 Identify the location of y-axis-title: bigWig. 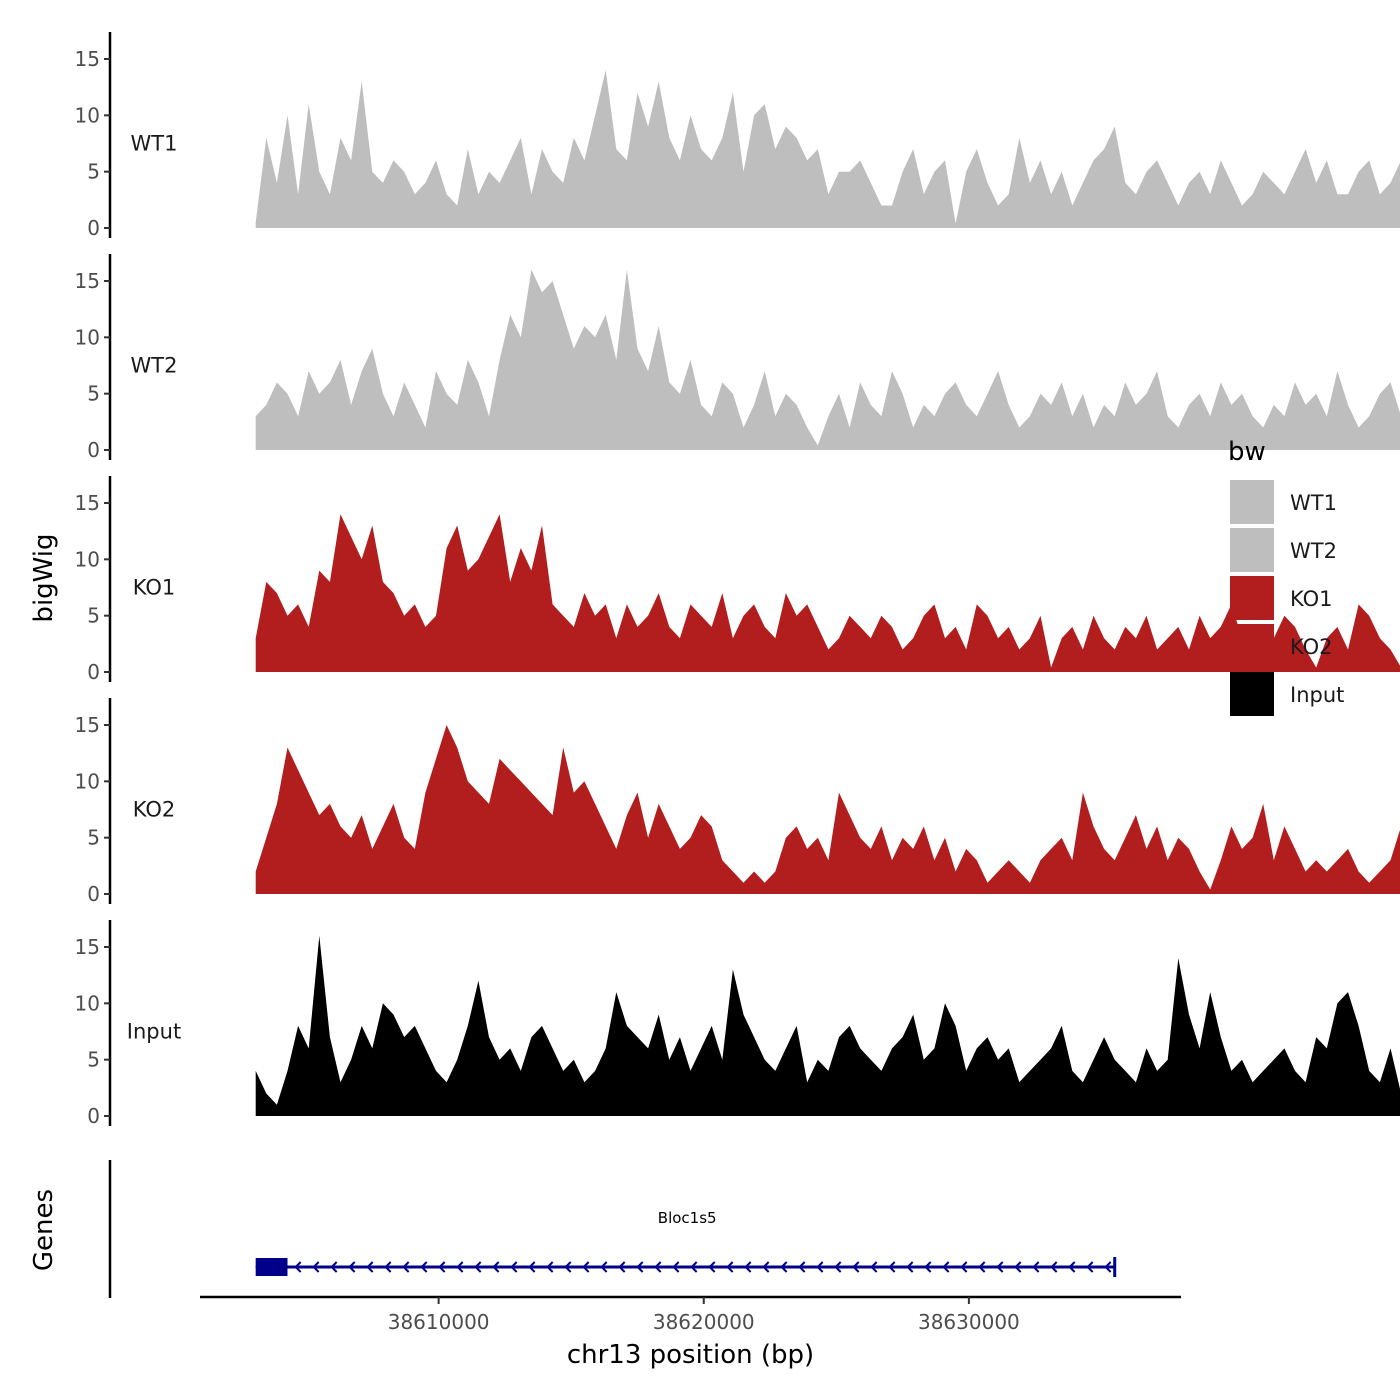
(44, 577).